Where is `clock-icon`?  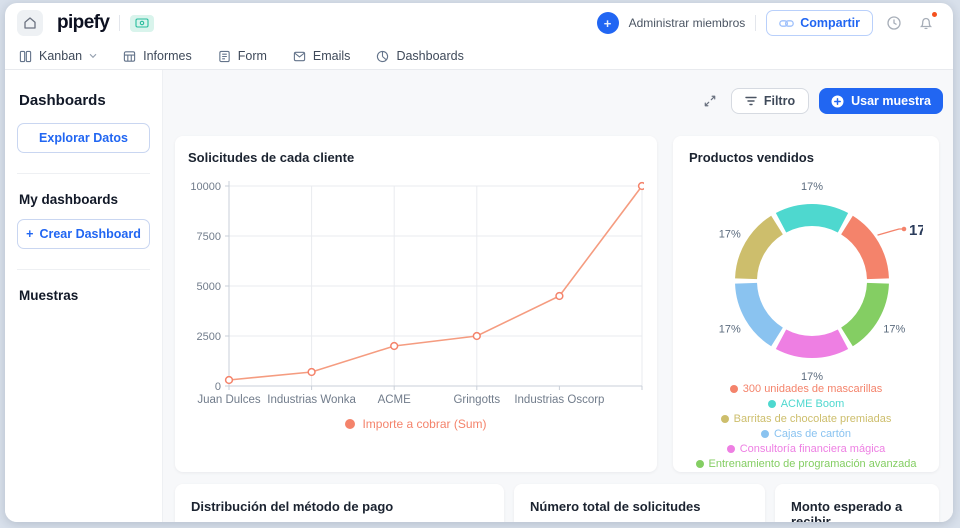
clock-icon is located at coordinates (894, 23).